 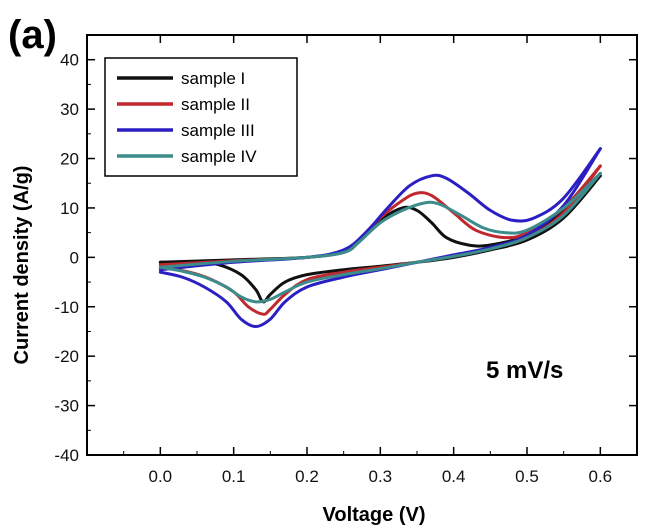 What do you see at coordinates (380, 220) in the screenshot?
I see `series-line-anodic` at bounding box center [380, 220].